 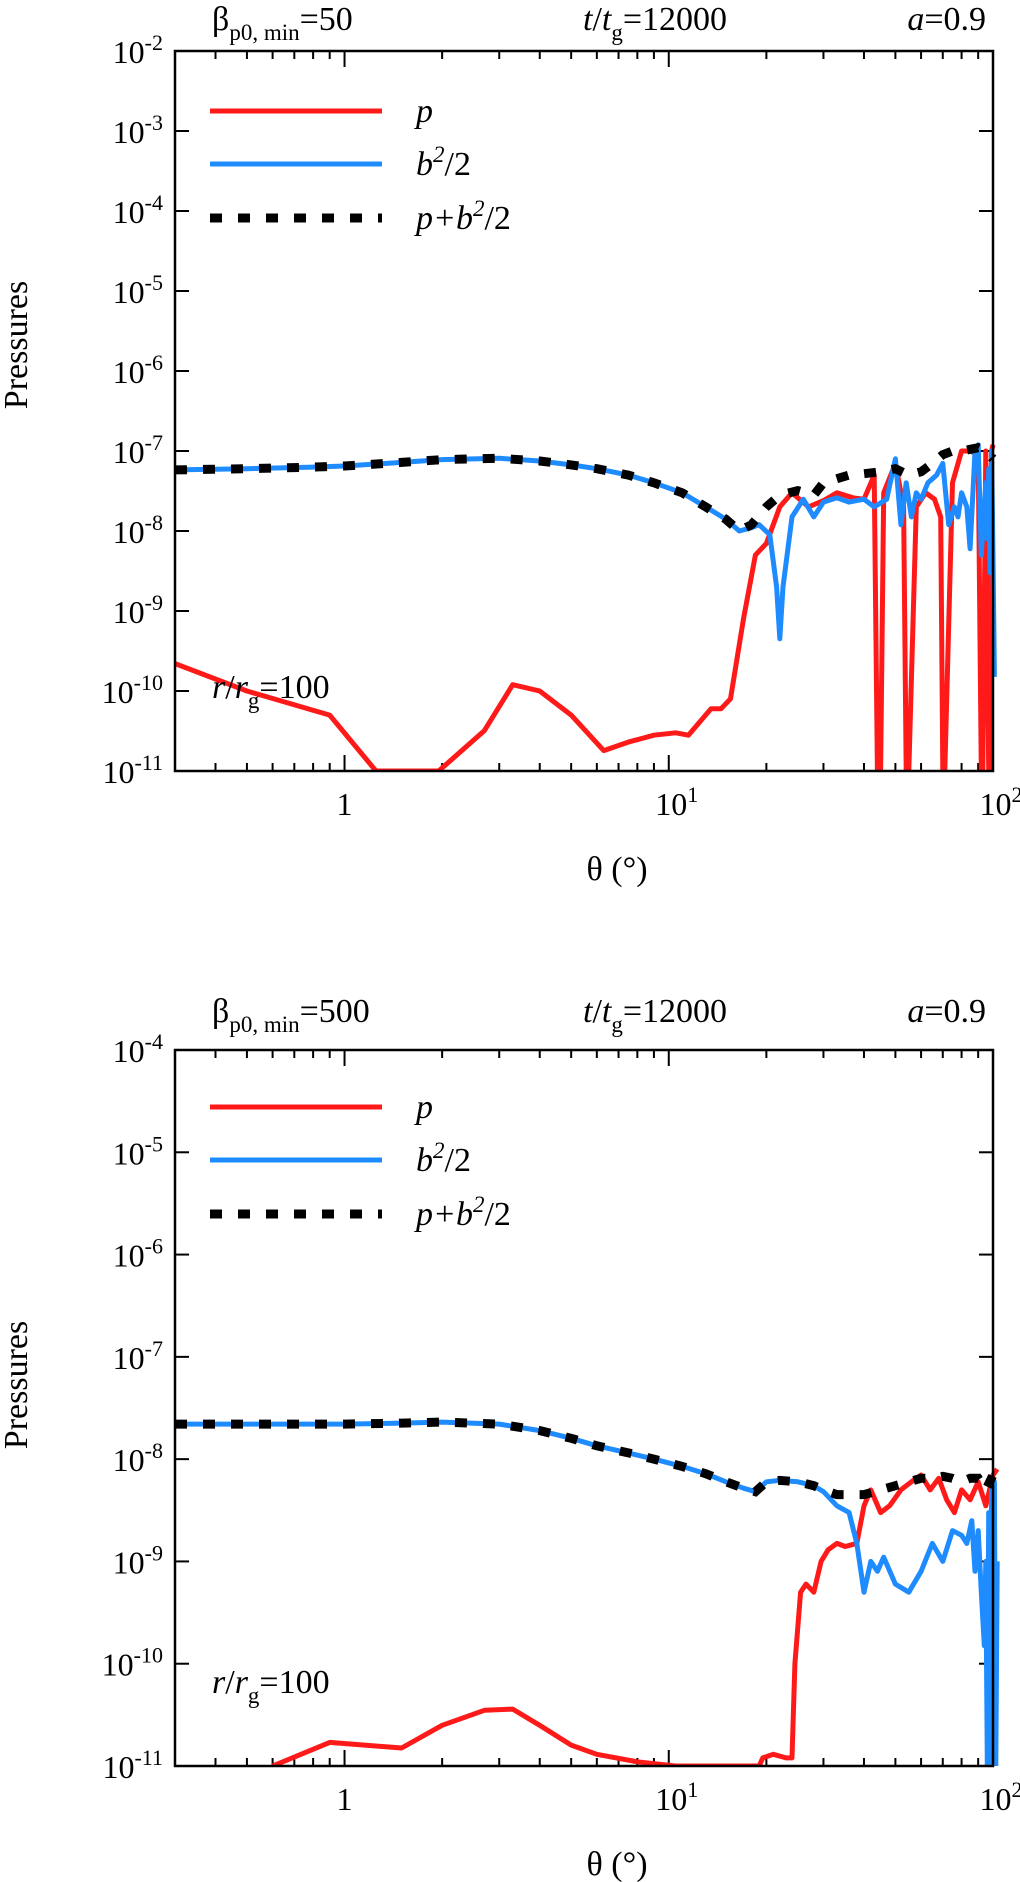 I want to click on y-tick-label: 10⁻³, so click(x=138, y=130).